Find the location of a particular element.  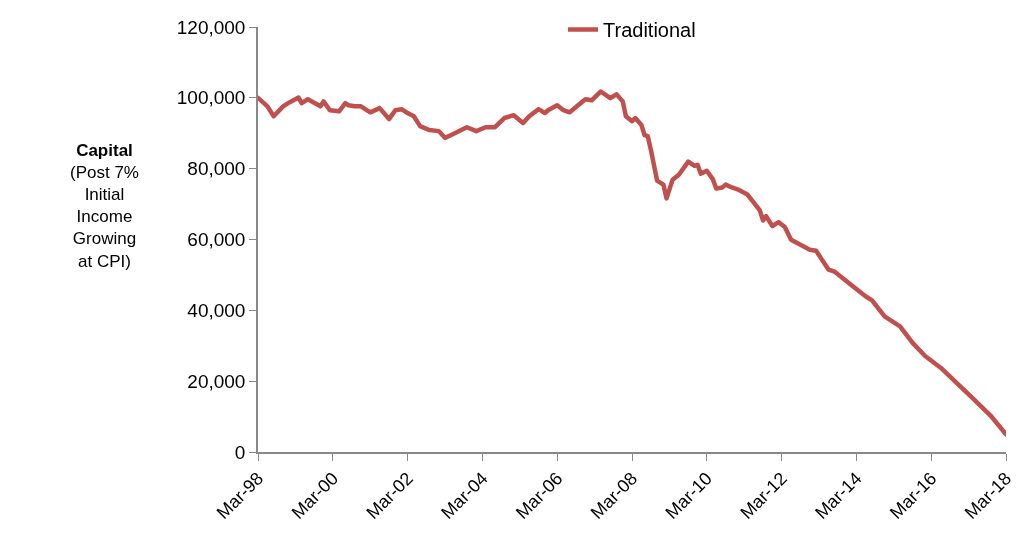

y-tick-label: 60,000 is located at coordinates (216, 240).